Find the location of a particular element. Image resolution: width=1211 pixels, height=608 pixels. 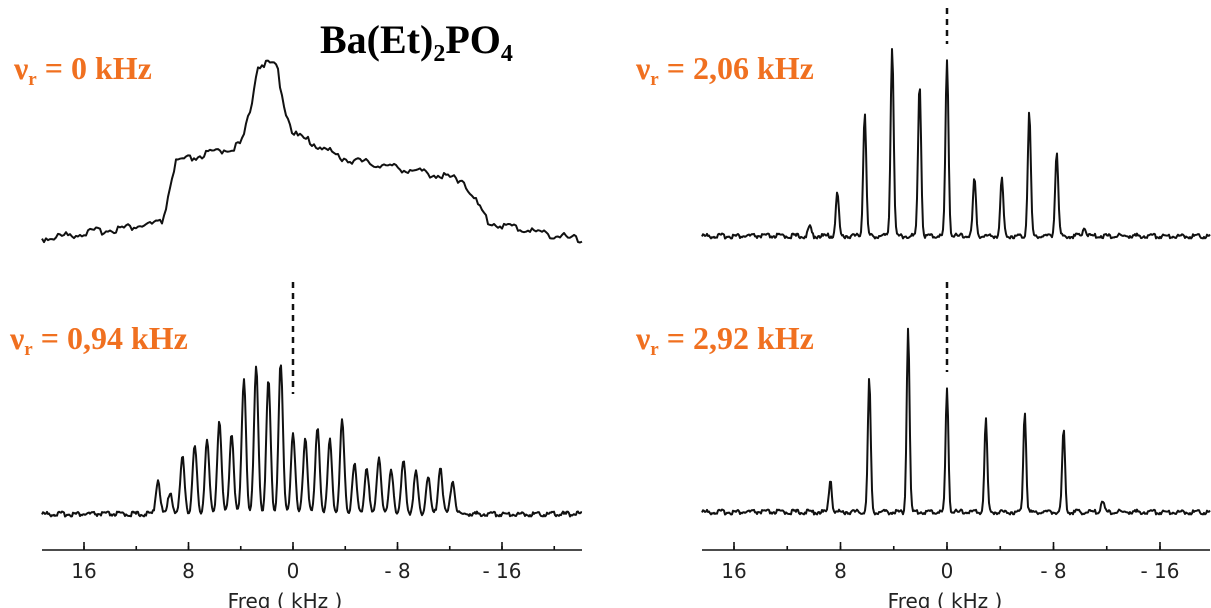

bottom-right-tick-label: 16 is located at coordinates (733, 571).